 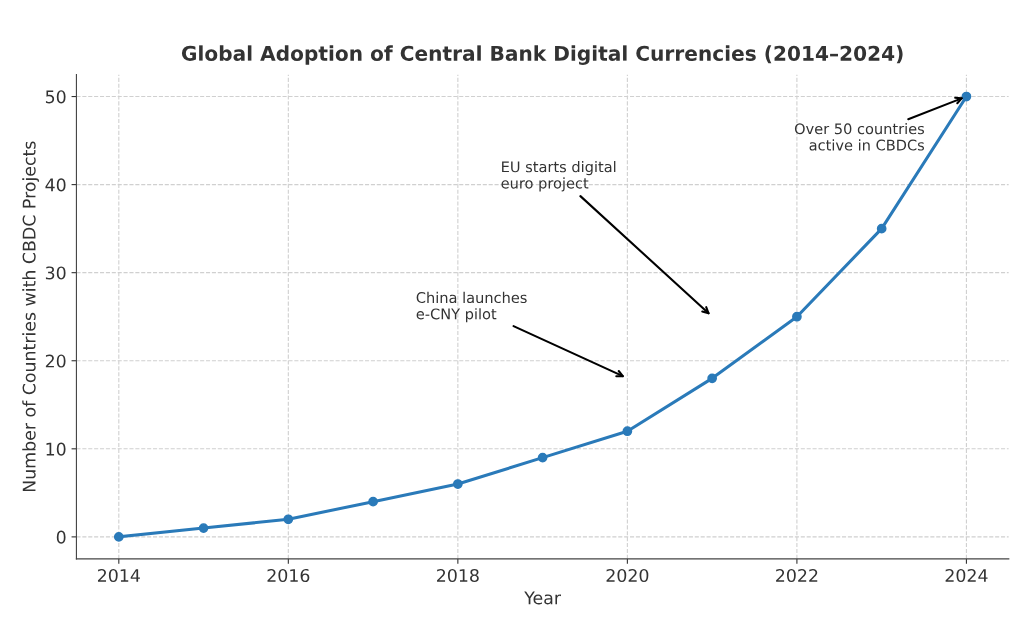 What do you see at coordinates (542, 55) in the screenshot?
I see `chart-title: Global Adoption of Central Bank Digital Currencies (2014–2024)` at bounding box center [542, 55].